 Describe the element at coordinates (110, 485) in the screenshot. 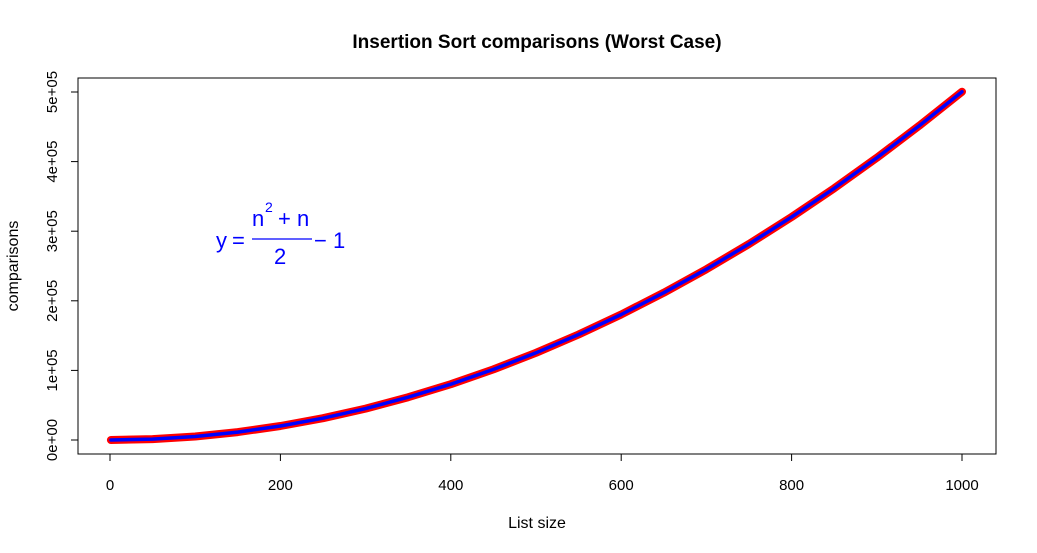

I see `x-tick-label: 0` at that location.